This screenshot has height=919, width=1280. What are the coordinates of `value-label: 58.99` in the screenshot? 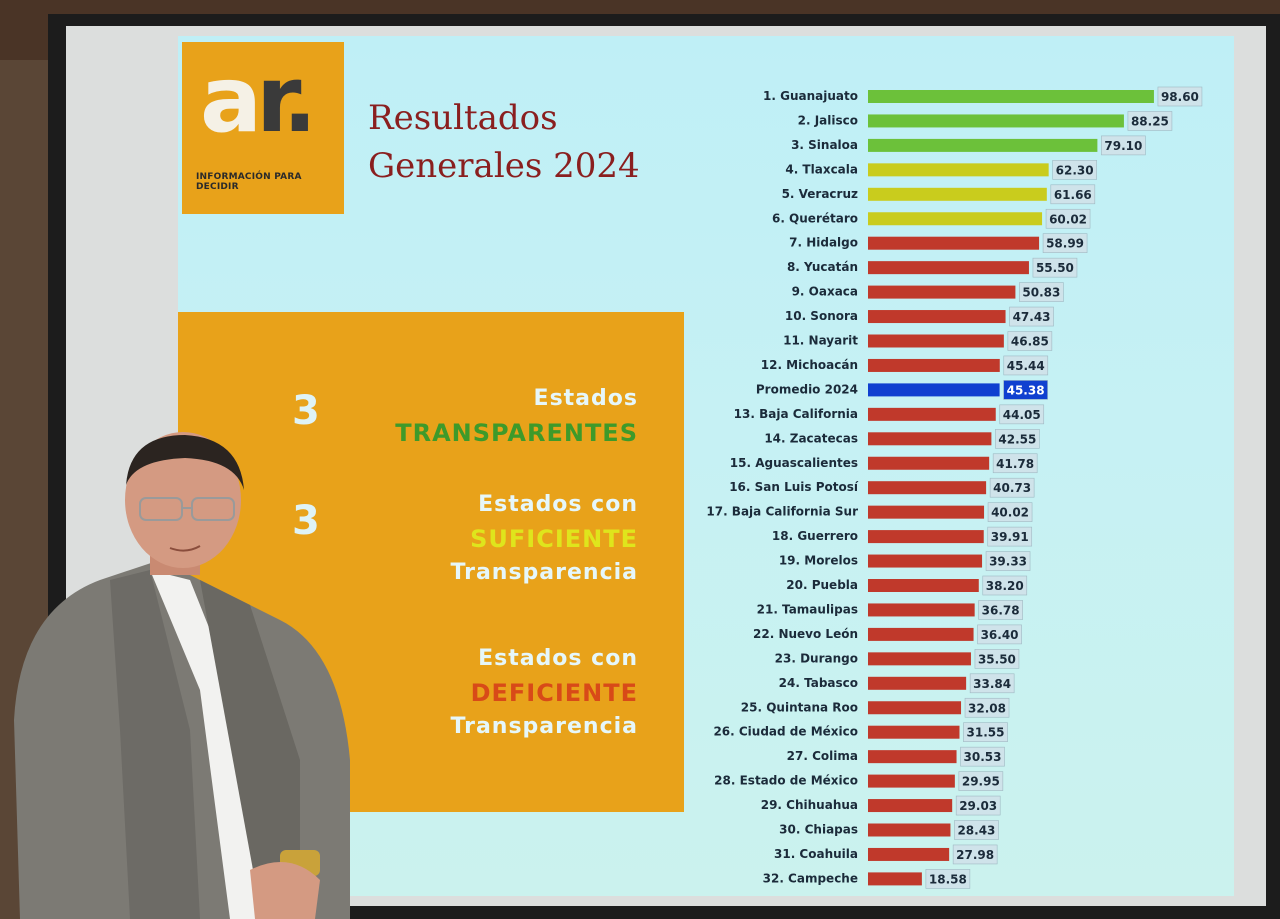 It's located at (1065, 244).